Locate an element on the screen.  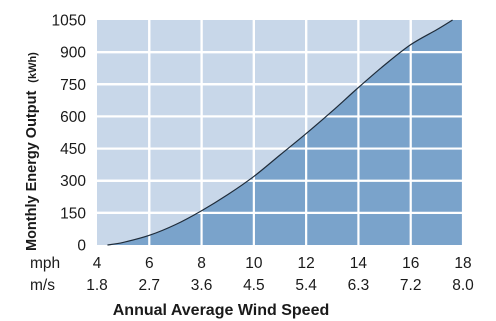
x-tick-label-ms: 8.0 is located at coordinates (463, 285).